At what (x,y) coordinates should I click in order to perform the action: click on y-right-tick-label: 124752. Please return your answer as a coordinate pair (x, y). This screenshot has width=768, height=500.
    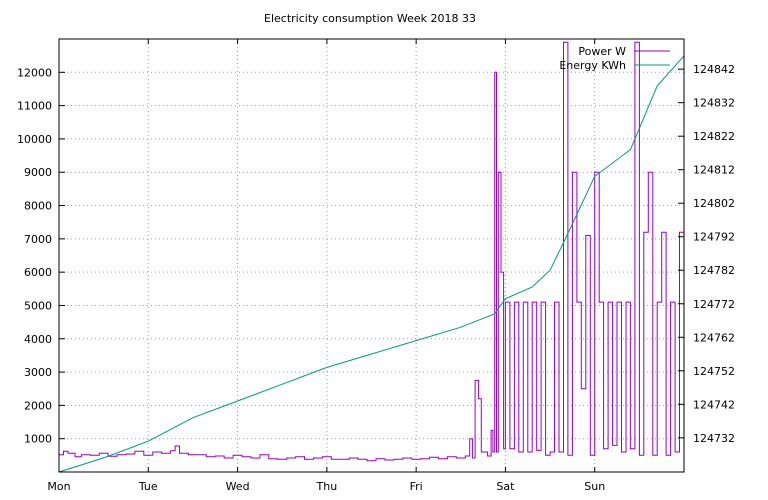
    Looking at the image, I should click on (714, 371).